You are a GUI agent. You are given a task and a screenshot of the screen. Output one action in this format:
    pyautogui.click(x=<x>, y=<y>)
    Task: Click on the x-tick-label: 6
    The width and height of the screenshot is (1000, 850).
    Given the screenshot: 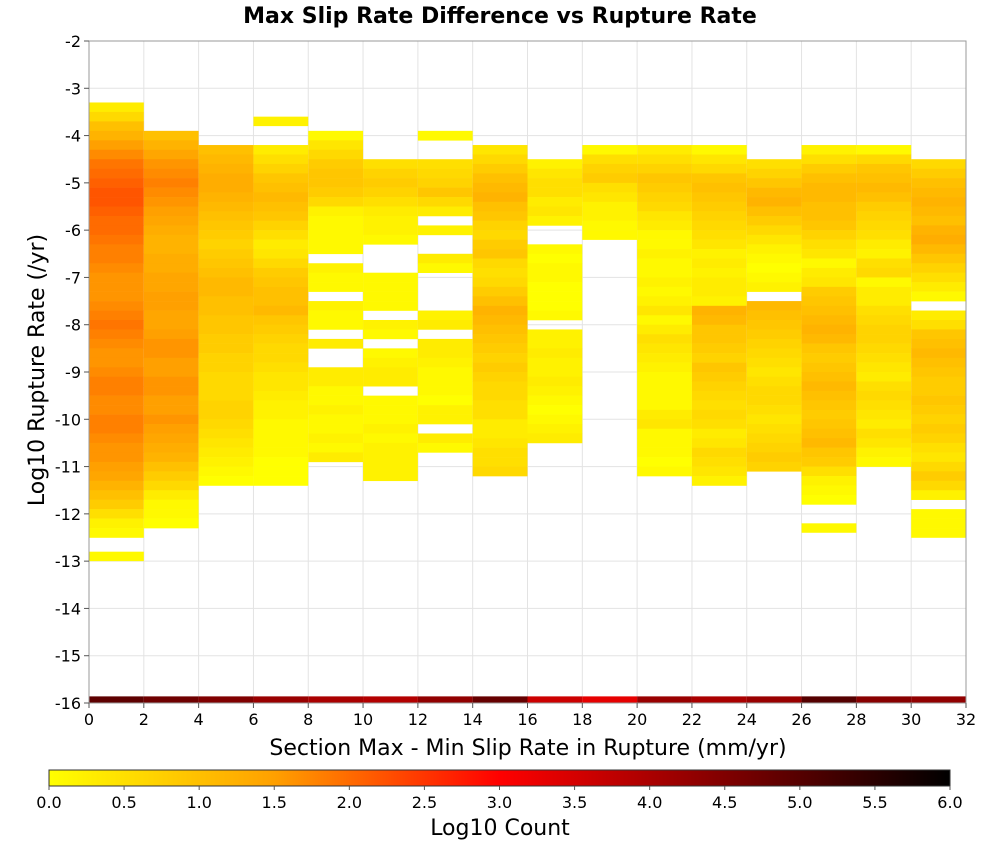 What is the action you would take?
    pyautogui.click(x=253, y=719)
    